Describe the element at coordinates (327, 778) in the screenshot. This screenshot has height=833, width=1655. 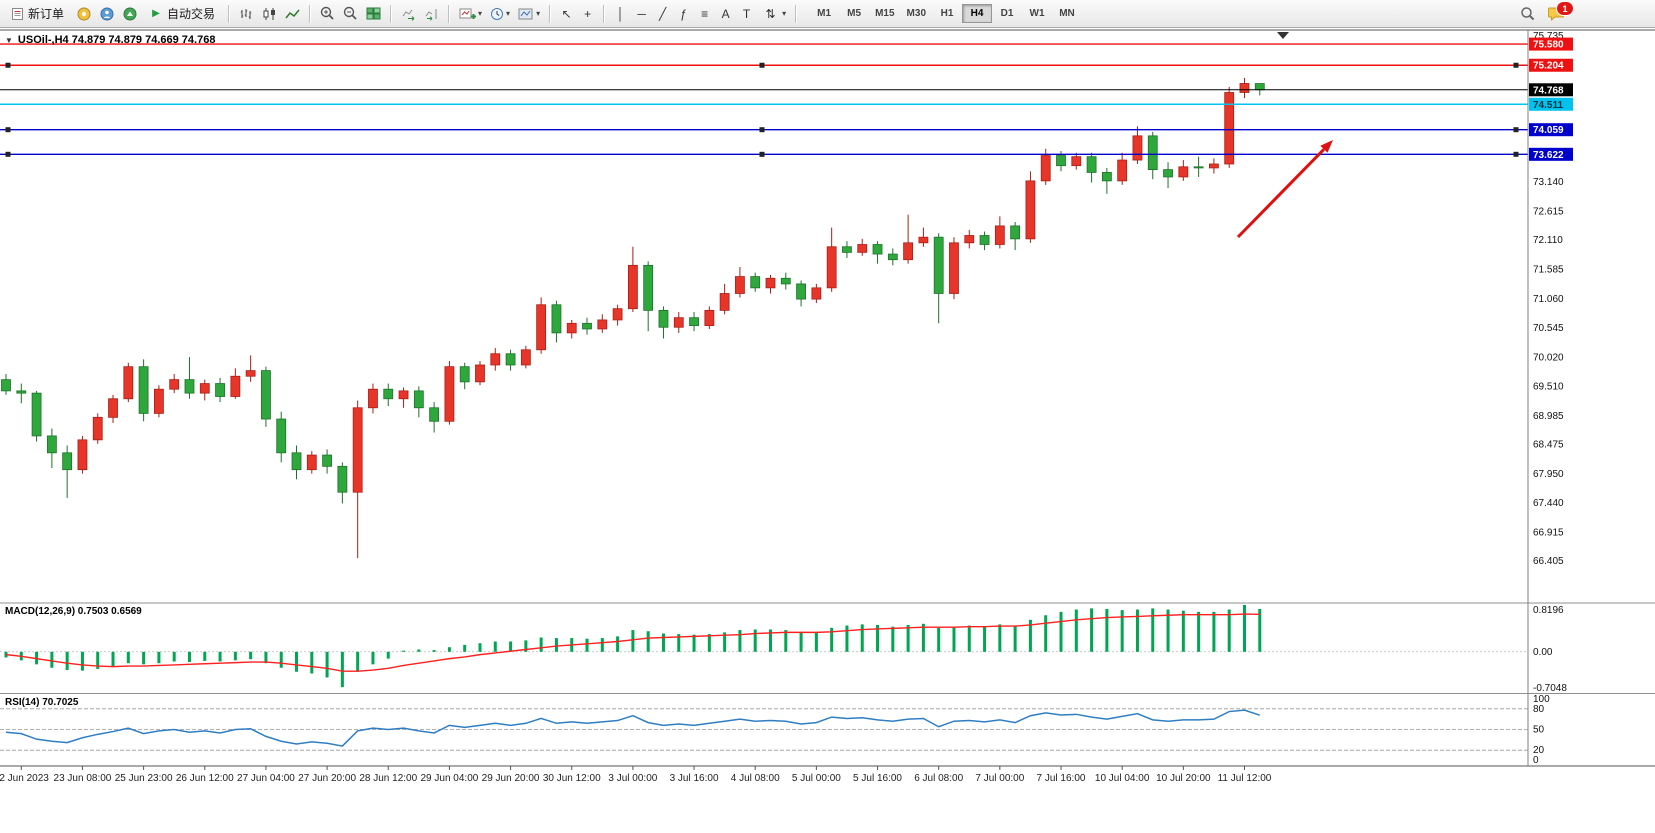
I see `svg-text: 27 Jun 20:00` at that location.